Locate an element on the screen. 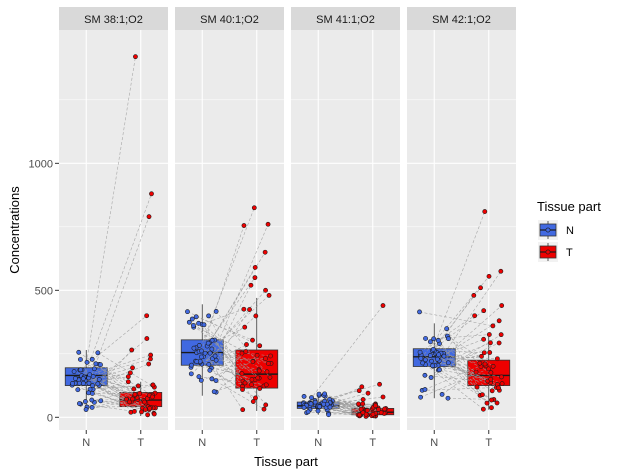  panel-background is located at coordinates (345, 230).